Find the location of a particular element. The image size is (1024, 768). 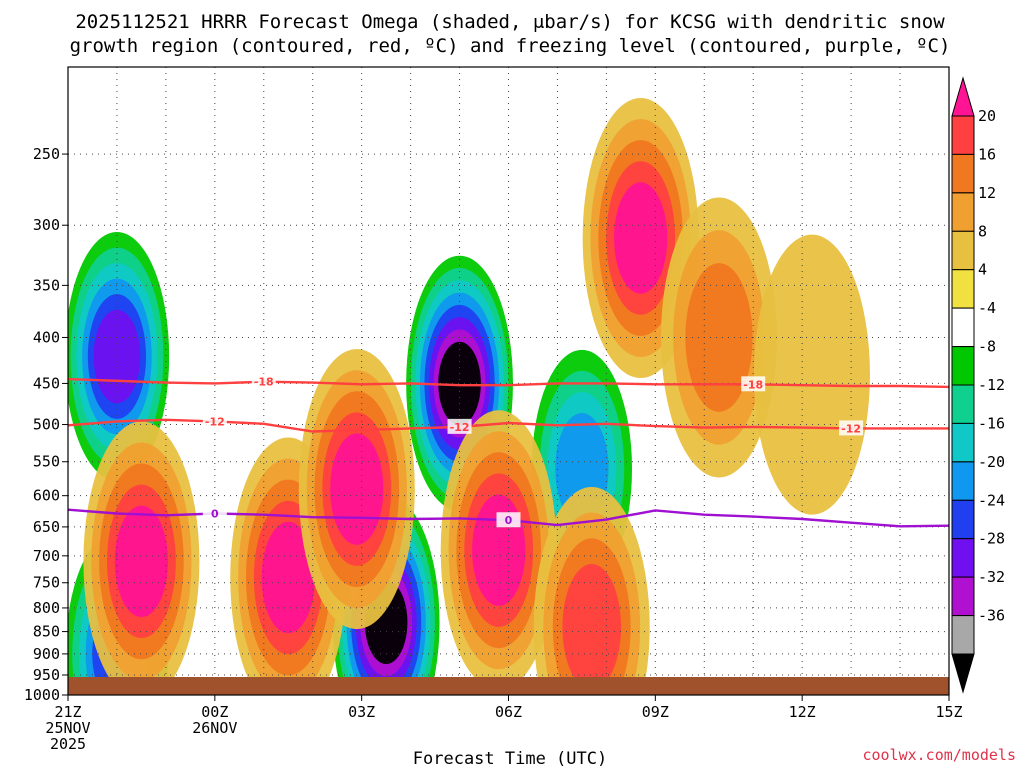

colorbar-label-6: -8 is located at coordinates (987, 347).